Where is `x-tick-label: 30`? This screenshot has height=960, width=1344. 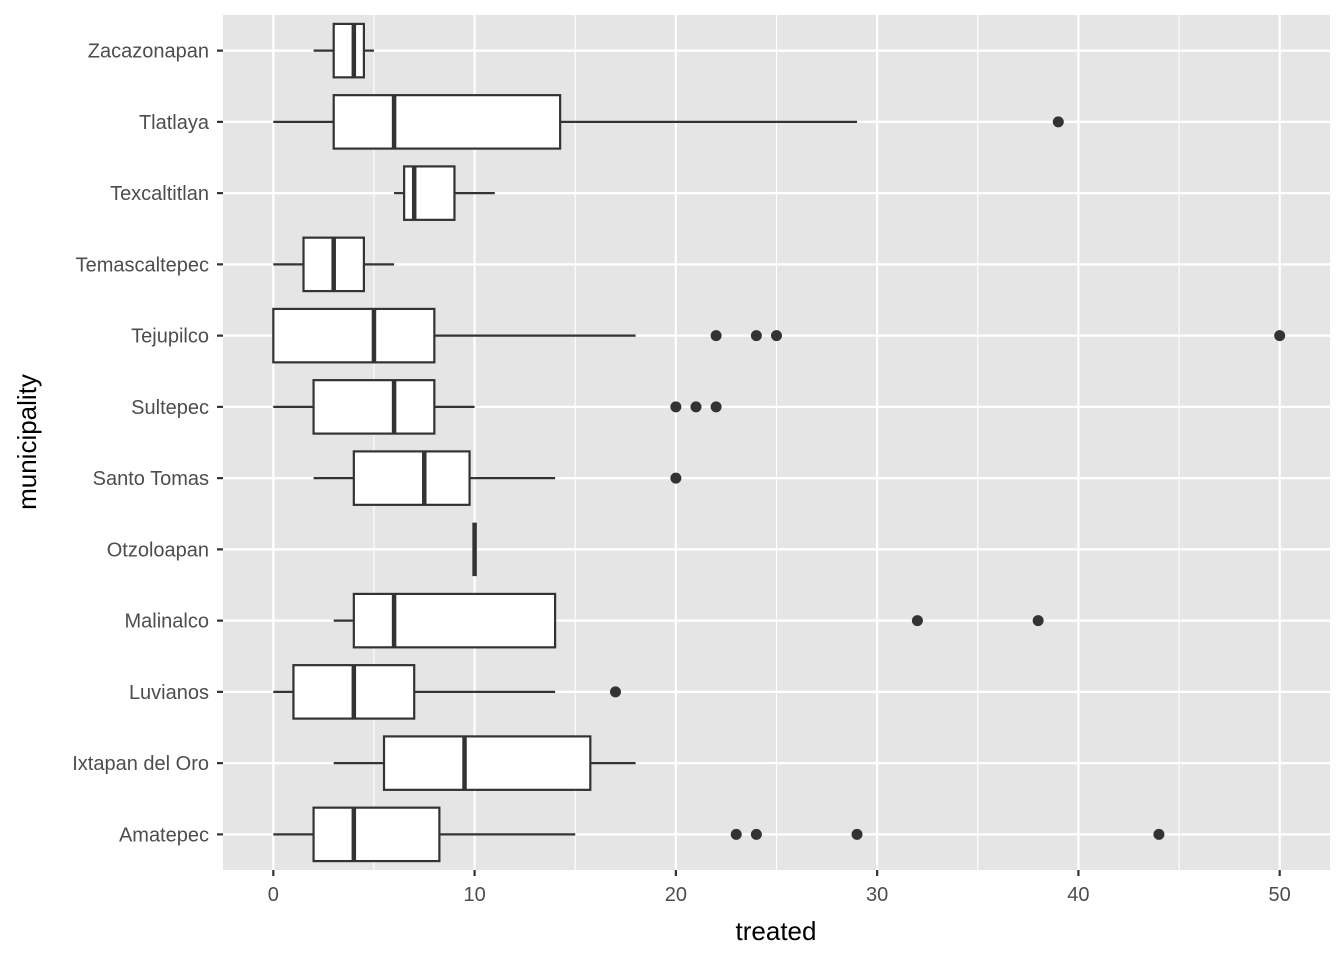 x-tick-label: 30 is located at coordinates (877, 895).